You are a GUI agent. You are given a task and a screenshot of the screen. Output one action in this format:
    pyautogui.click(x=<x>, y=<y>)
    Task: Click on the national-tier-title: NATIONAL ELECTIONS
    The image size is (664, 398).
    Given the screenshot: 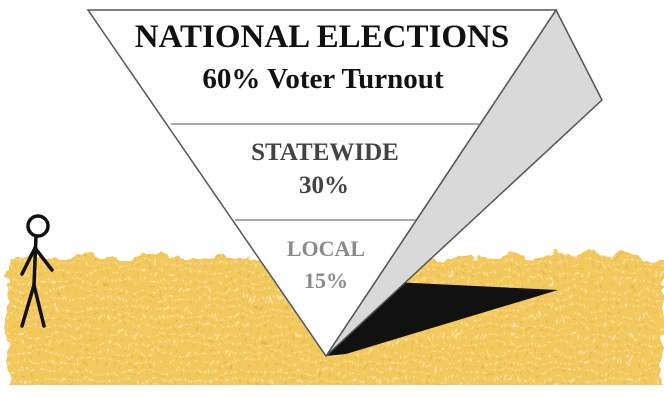 What is the action you would take?
    pyautogui.click(x=322, y=37)
    